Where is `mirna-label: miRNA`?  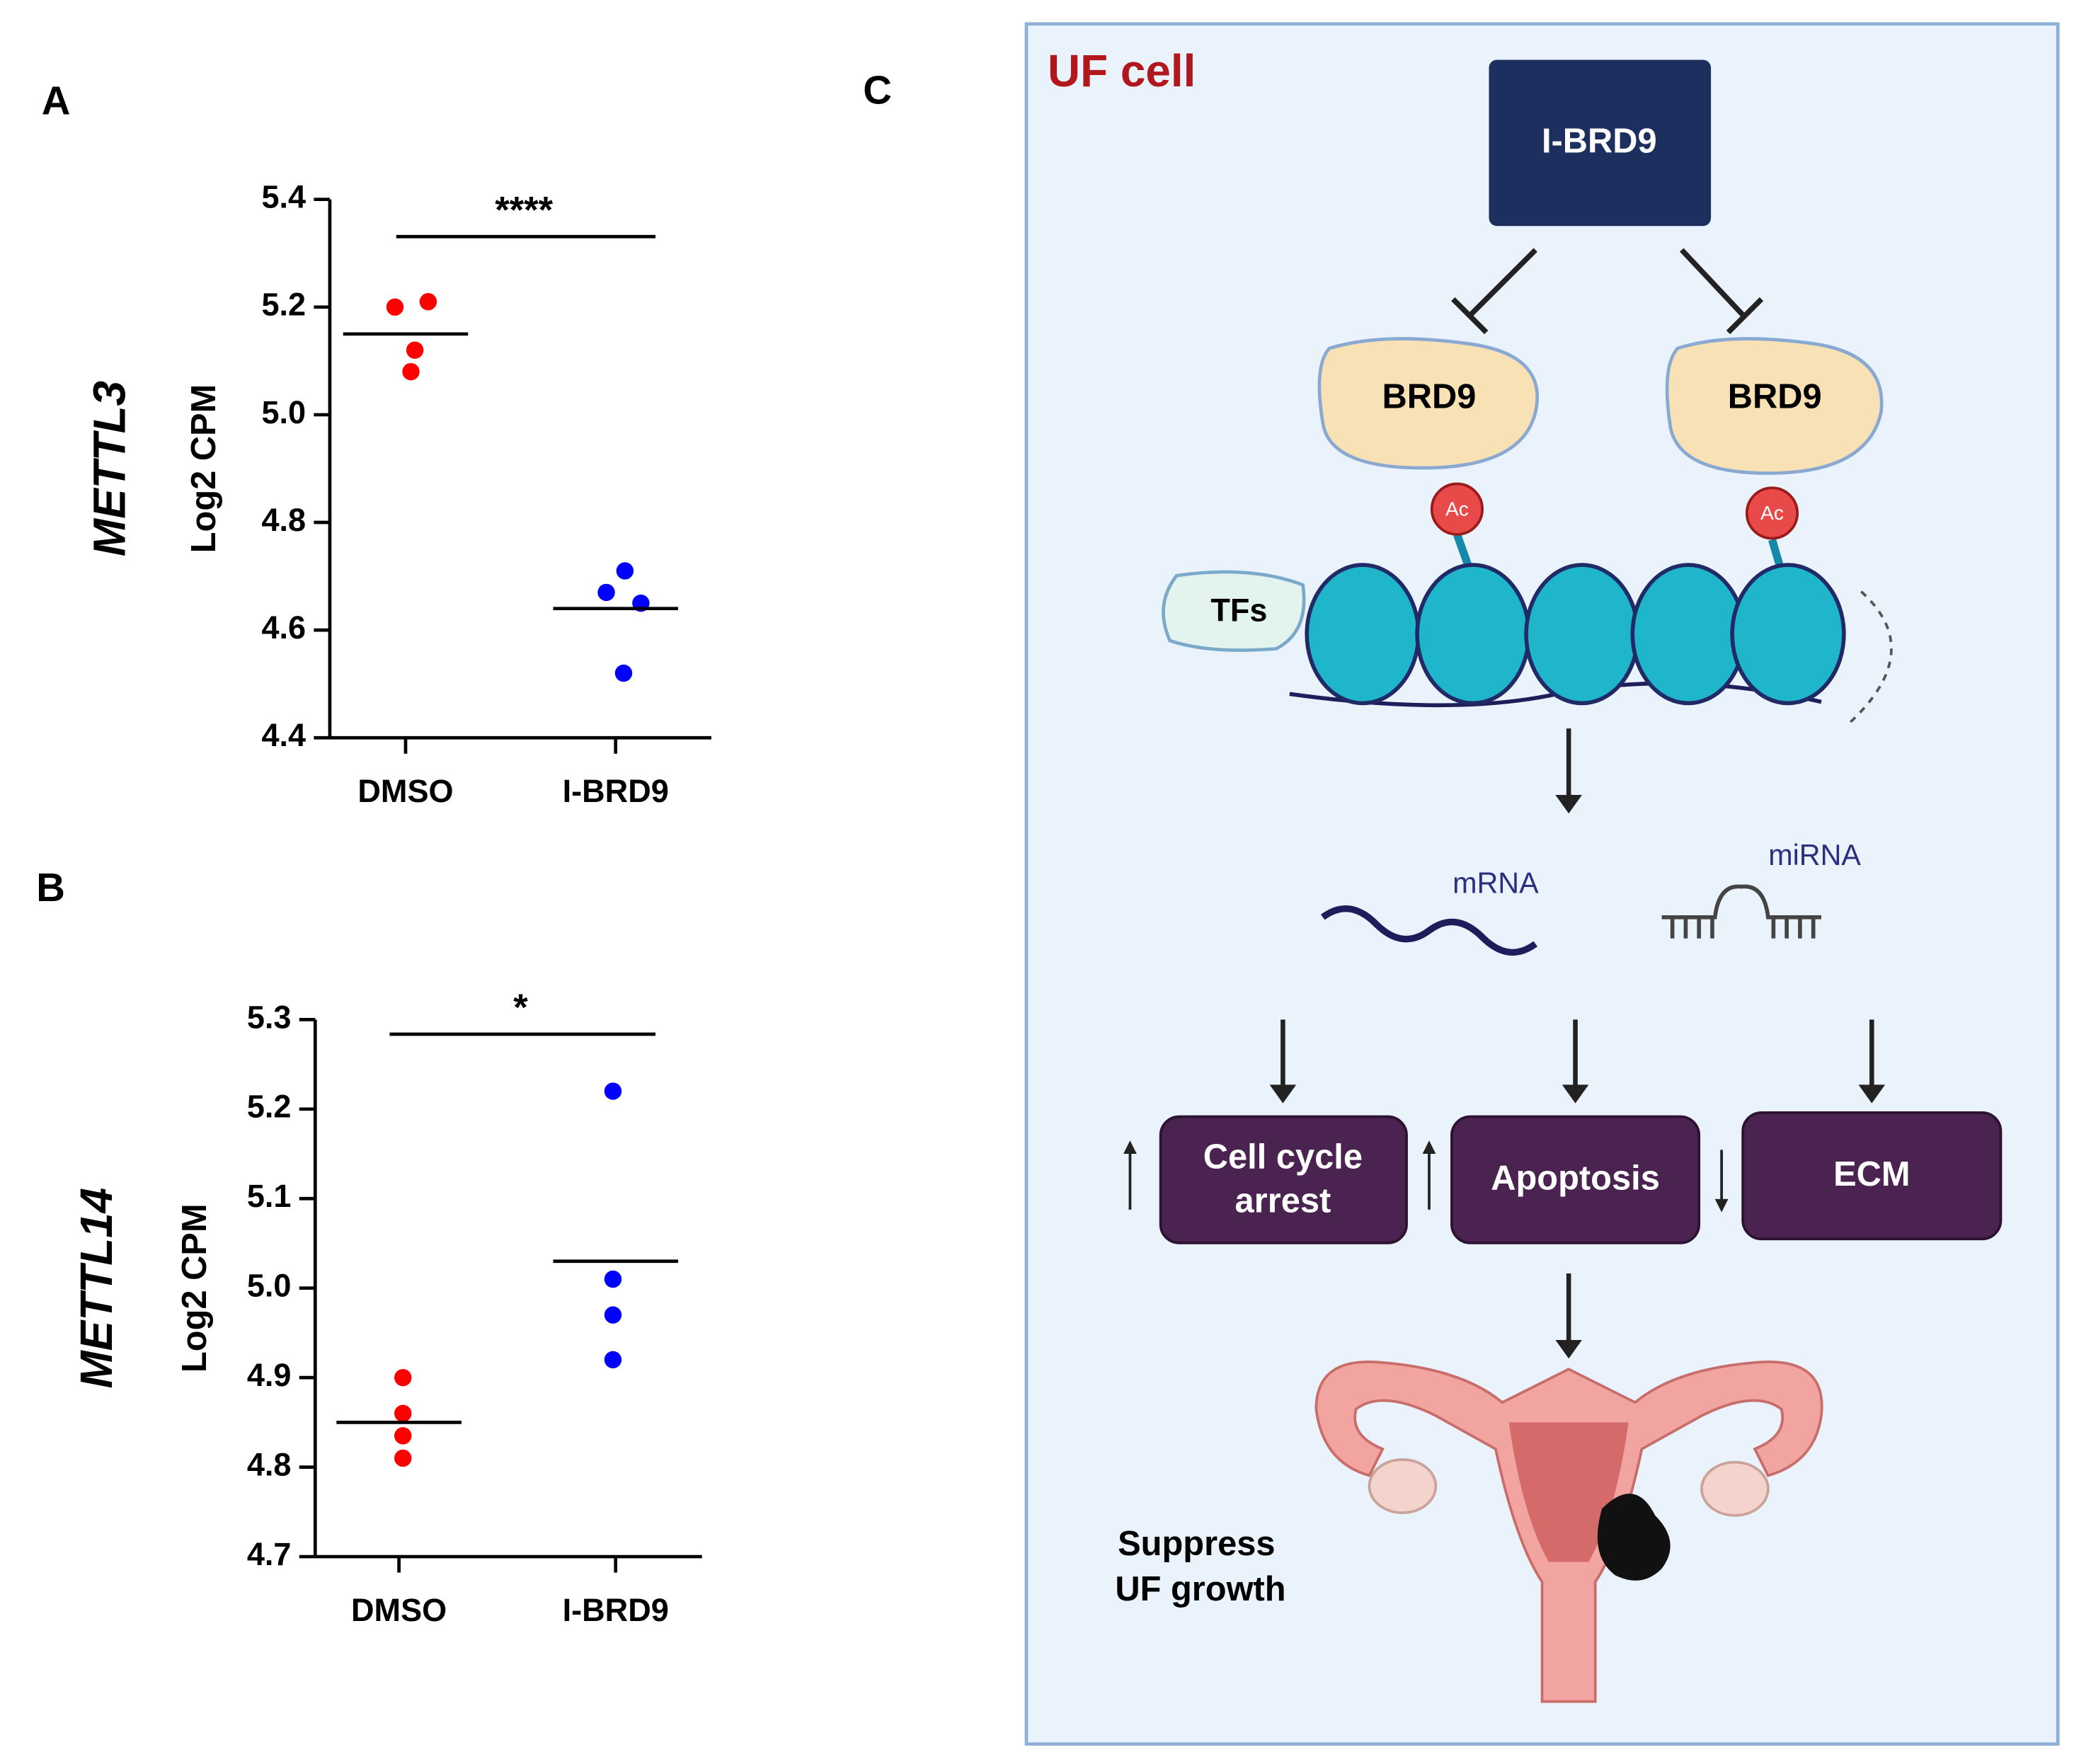 mirna-label: miRNA is located at coordinates (1814, 855).